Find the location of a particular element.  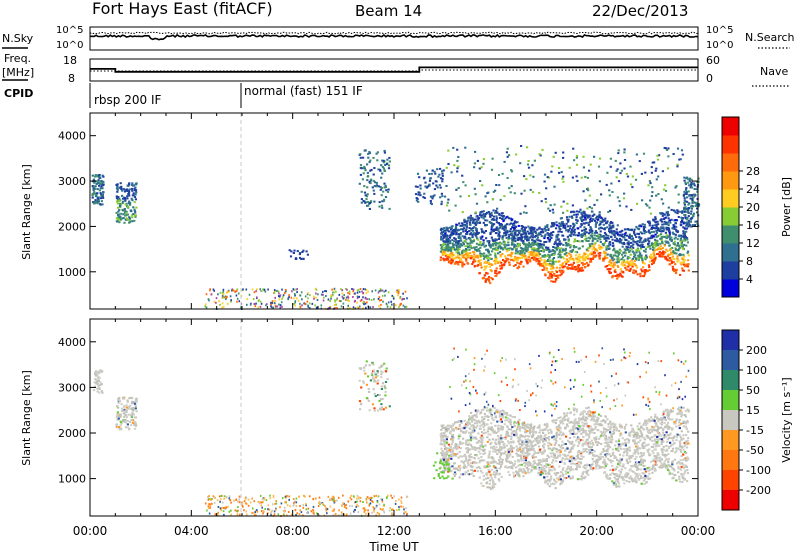

colorbar-tick-label: 50 is located at coordinates (753, 390).